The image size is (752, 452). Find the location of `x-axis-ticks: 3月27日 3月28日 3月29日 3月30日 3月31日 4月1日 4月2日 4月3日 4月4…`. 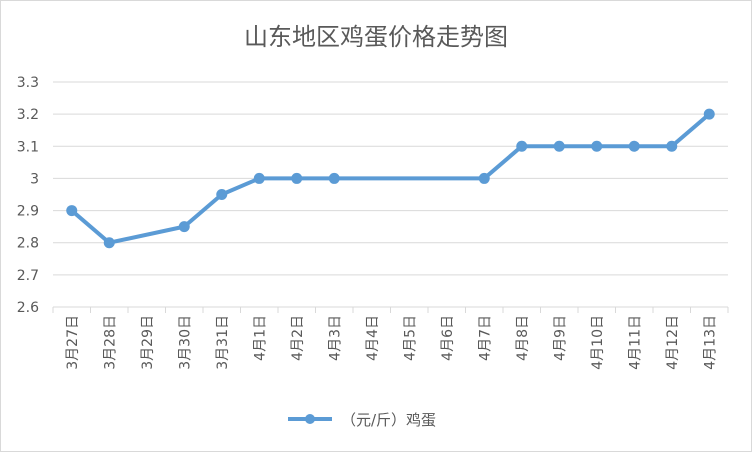

x-axis-ticks: 3月27日 3月28日 3月29日 3月30日 3月31日 4月1日 4月2日 4月3日 4月4… is located at coordinates (390, 338).